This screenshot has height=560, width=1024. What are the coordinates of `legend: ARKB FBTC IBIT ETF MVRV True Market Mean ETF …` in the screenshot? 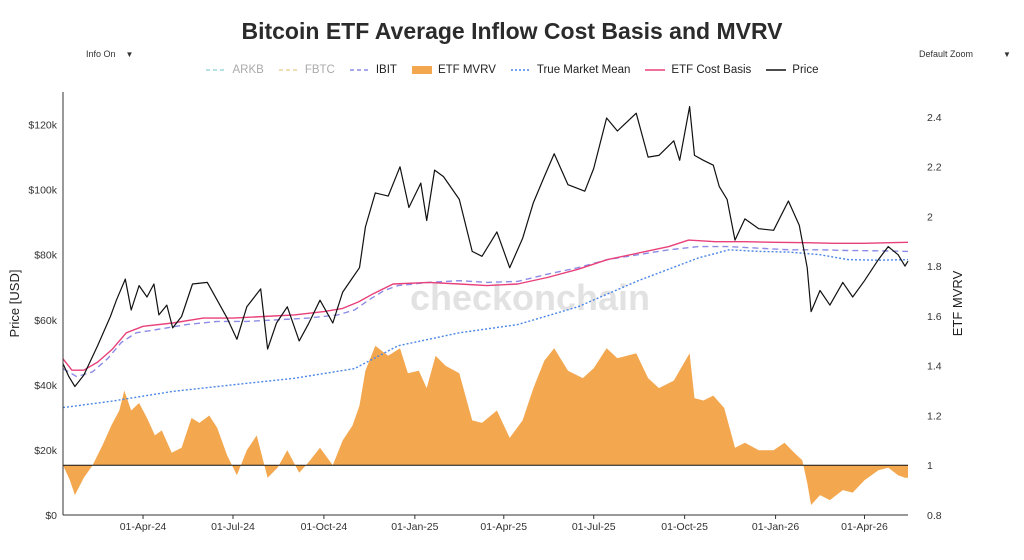 It's located at (512, 70).